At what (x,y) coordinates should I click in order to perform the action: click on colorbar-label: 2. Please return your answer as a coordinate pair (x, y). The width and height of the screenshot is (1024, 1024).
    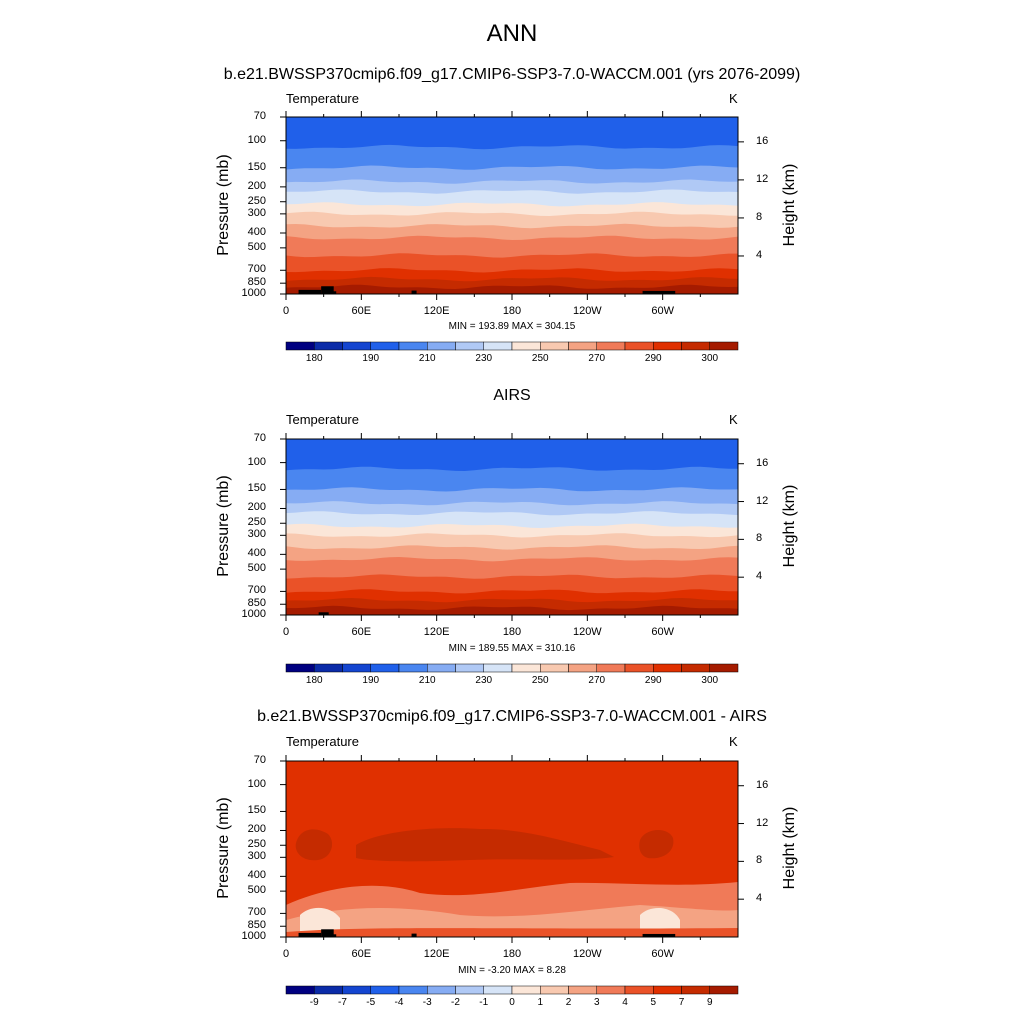
    Looking at the image, I should click on (568, 1002).